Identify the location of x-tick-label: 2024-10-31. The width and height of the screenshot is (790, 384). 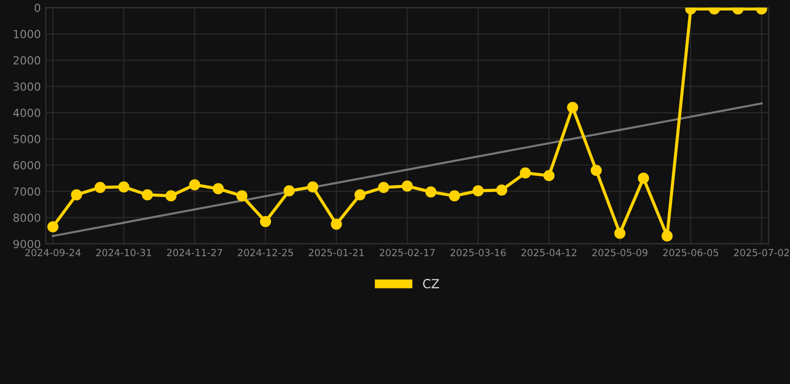
(124, 252).